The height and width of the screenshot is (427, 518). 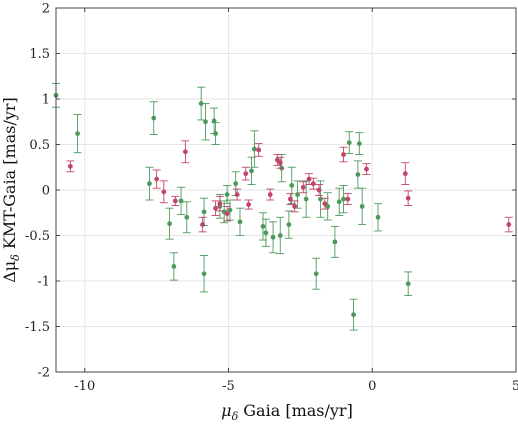 What do you see at coordinates (39, 54) in the screenshot?
I see `y-tick-label: 1.5` at bounding box center [39, 54].